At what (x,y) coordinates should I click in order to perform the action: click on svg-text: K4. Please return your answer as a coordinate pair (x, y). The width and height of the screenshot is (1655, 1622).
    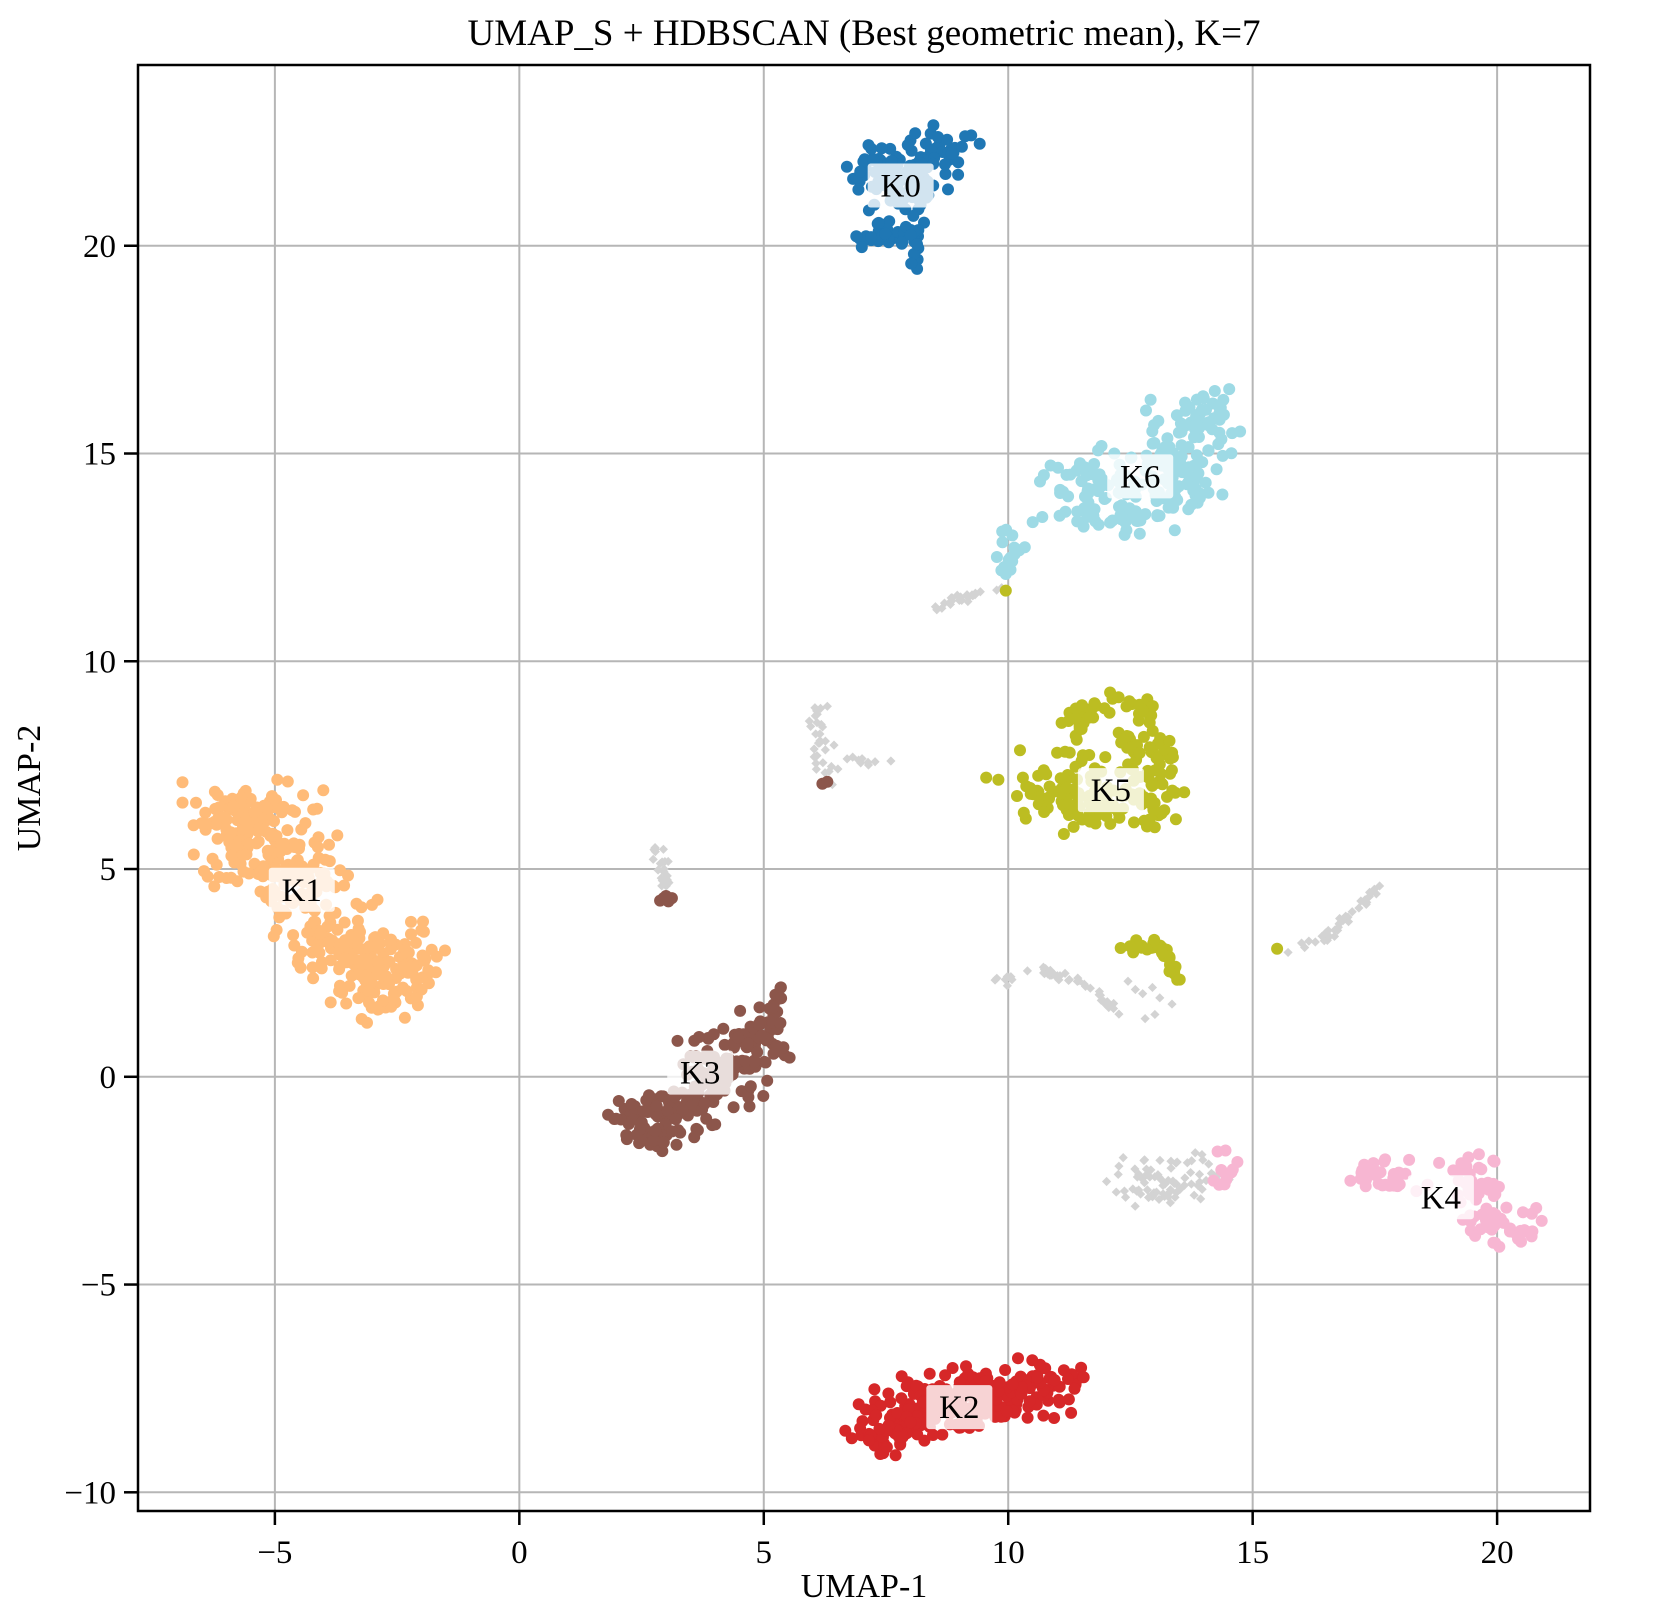
    Looking at the image, I should click on (1441, 1198).